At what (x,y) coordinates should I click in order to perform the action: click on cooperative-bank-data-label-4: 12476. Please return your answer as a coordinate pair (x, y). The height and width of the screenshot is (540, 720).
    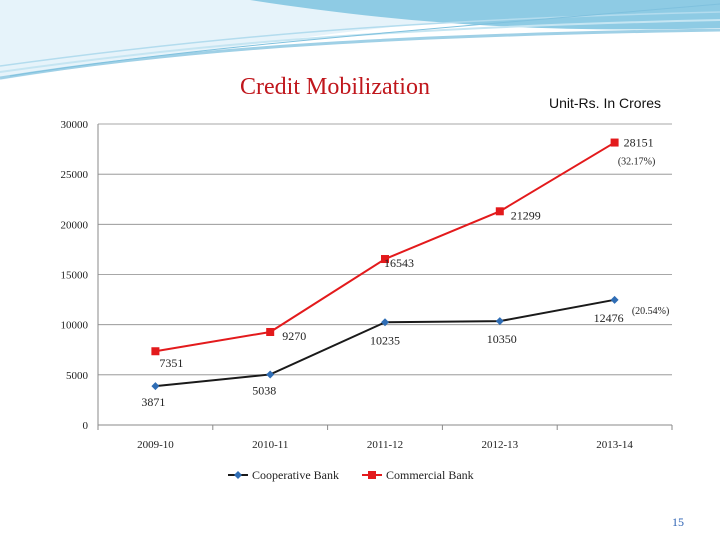
    Looking at the image, I should click on (609, 318).